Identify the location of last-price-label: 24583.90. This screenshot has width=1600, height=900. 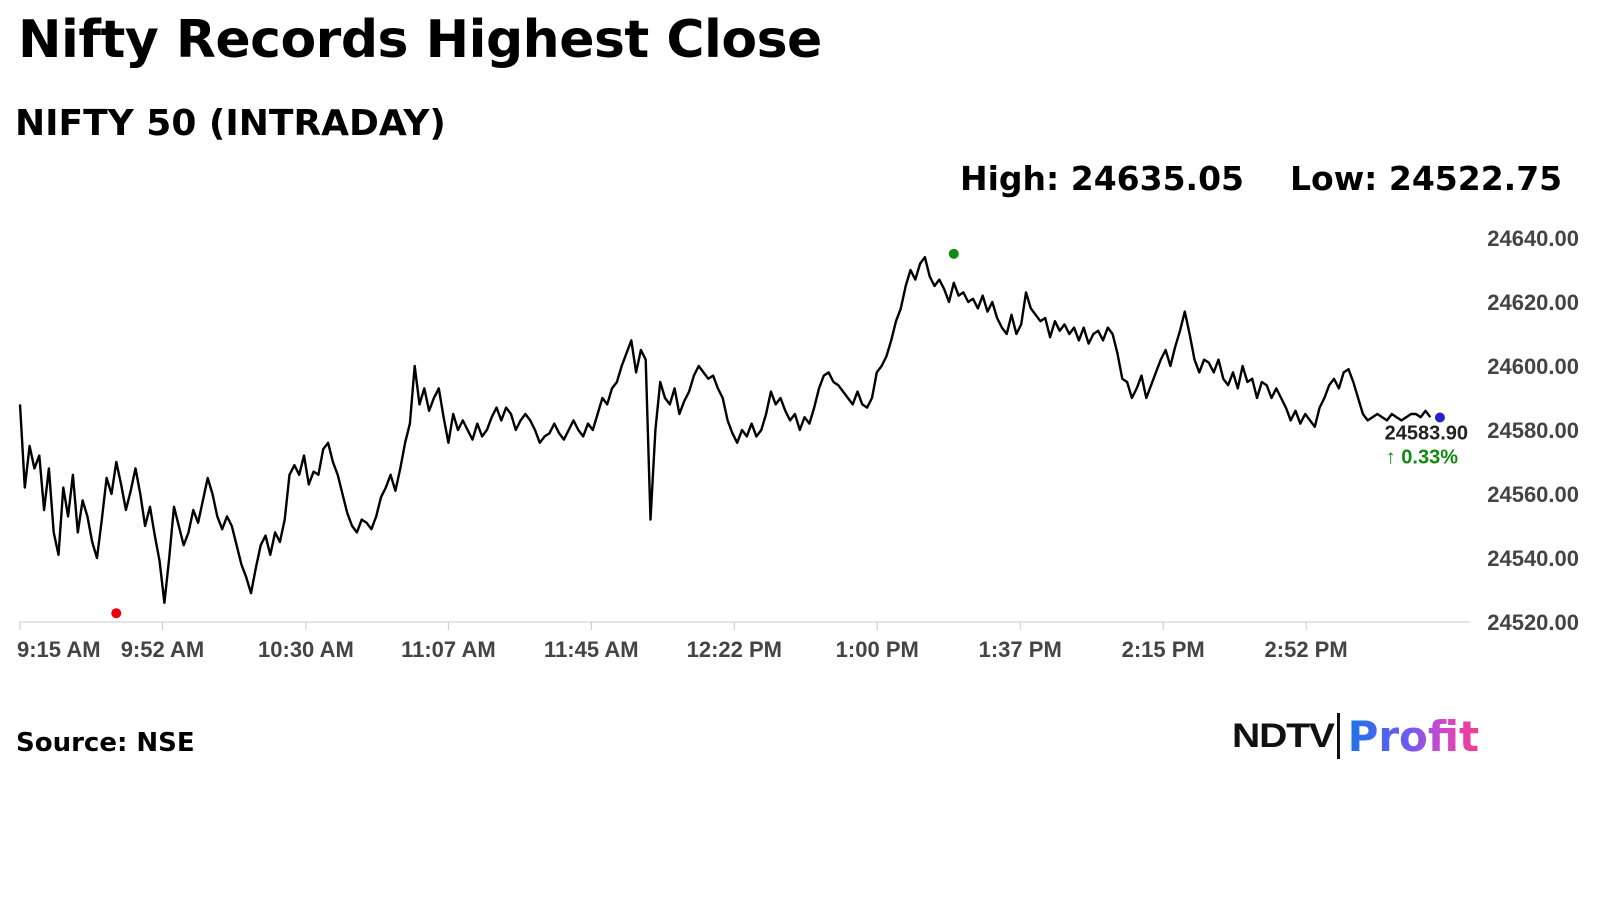
(1426, 434).